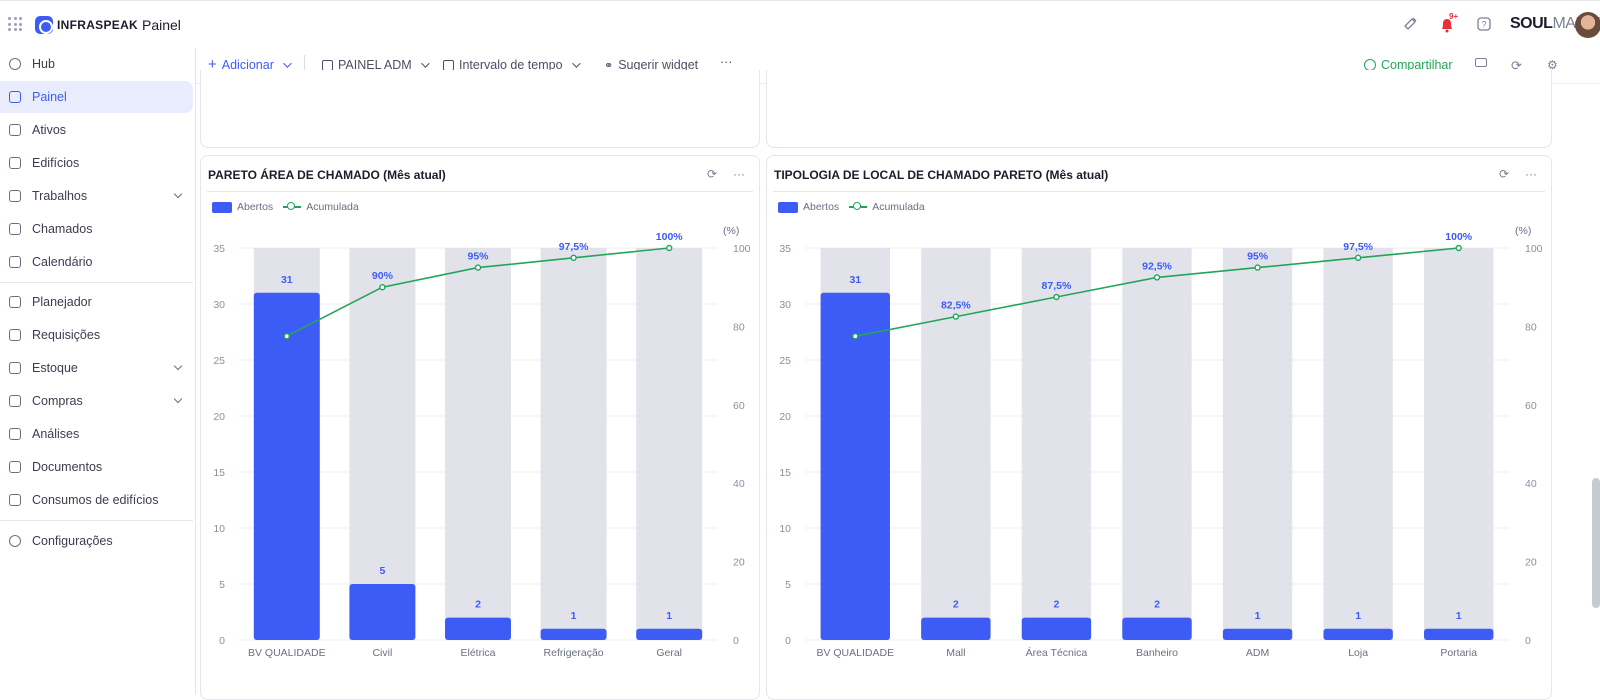 The height and width of the screenshot is (700, 1600). I want to click on sidebar-item-documentos: Documentos, so click(96, 467).